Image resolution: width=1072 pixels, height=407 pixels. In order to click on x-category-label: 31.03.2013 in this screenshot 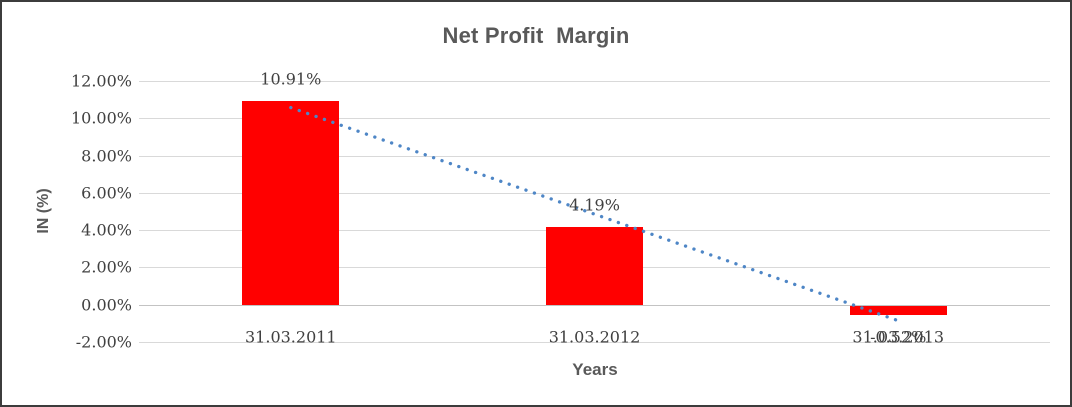, I will do `click(898, 337)`.